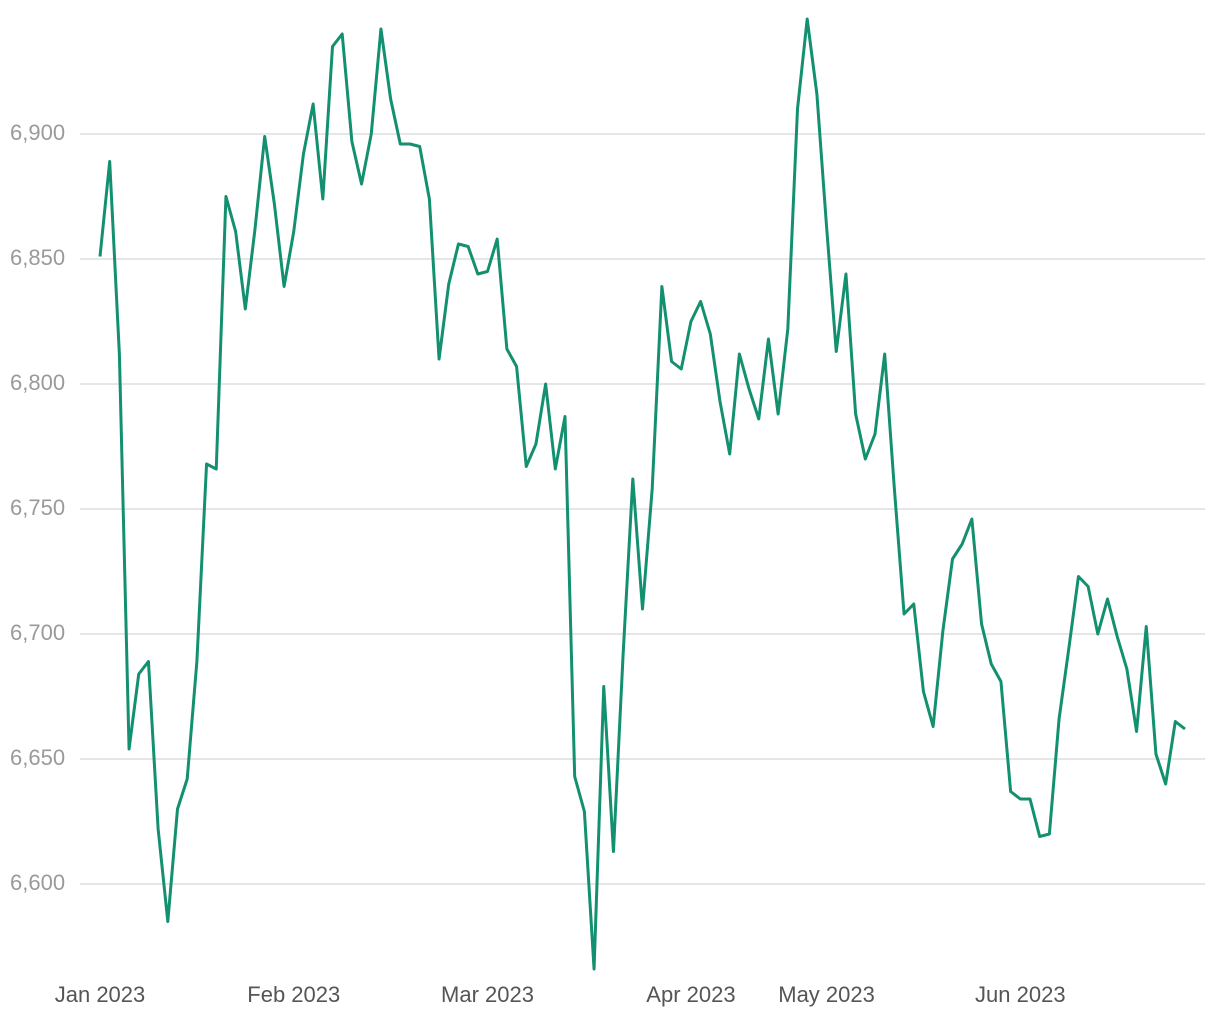 The image size is (1220, 1020). What do you see at coordinates (37, 882) in the screenshot?
I see `y-tick-label: 6,600` at bounding box center [37, 882].